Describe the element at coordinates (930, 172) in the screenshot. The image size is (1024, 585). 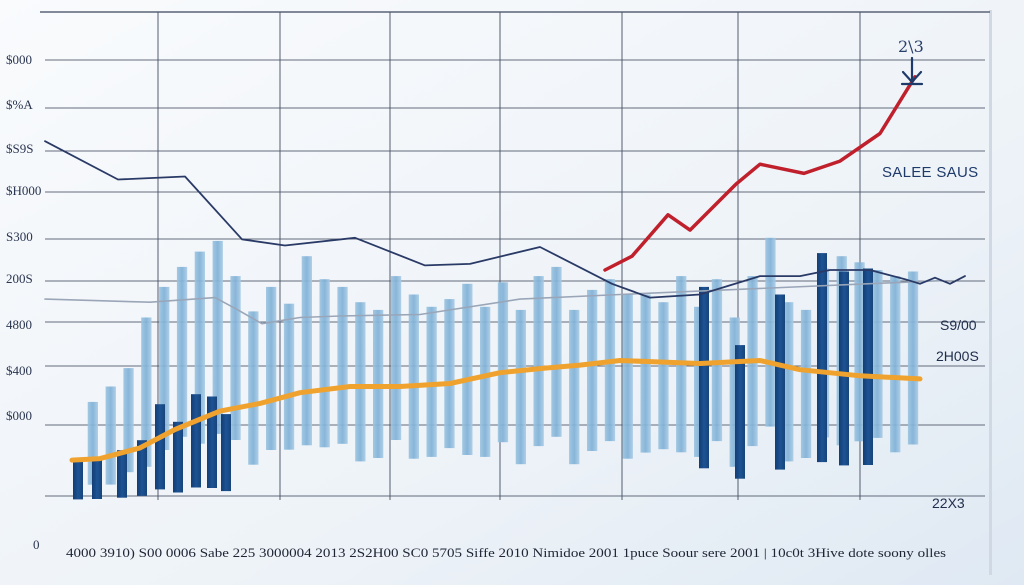
I see `legend-label: SALEE SAUS` at that location.